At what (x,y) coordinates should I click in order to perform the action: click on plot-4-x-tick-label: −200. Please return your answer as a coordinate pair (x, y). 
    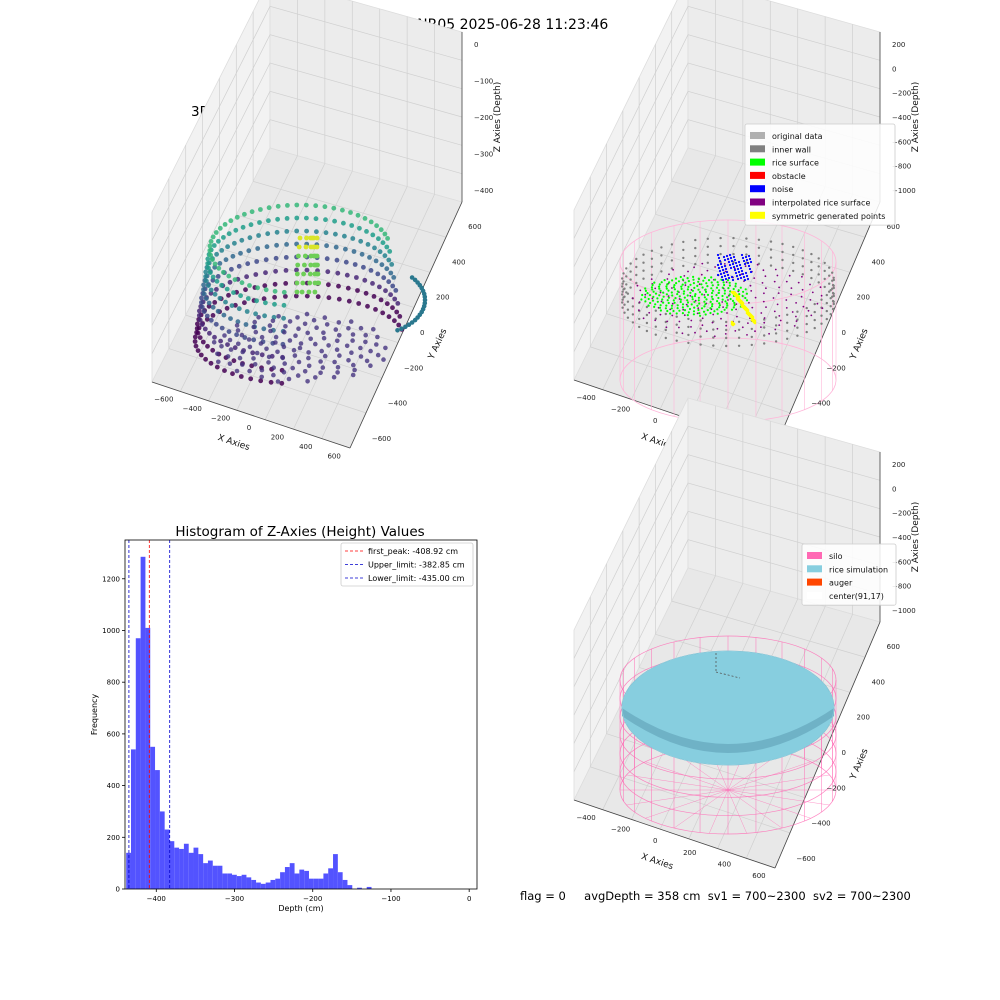
    Looking at the image, I should click on (620, 829).